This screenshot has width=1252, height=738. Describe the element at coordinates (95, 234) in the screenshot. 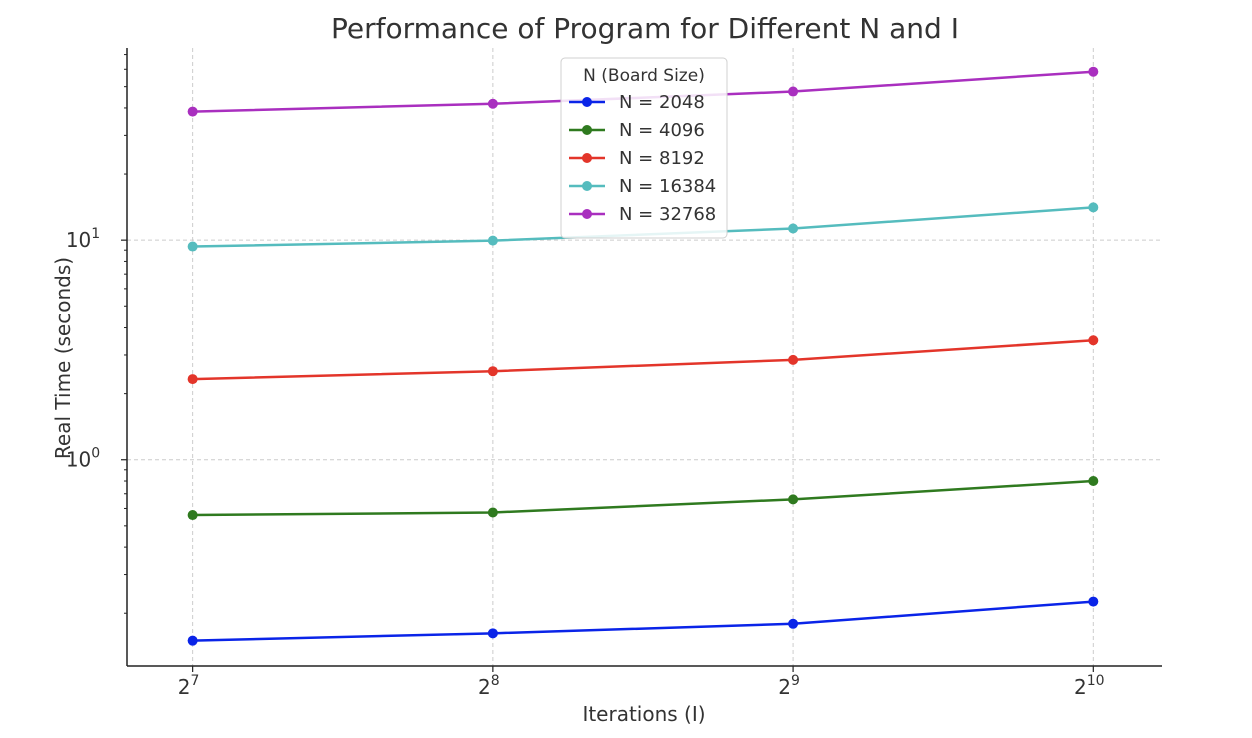

I see `y-tick-exponent: 1` at that location.